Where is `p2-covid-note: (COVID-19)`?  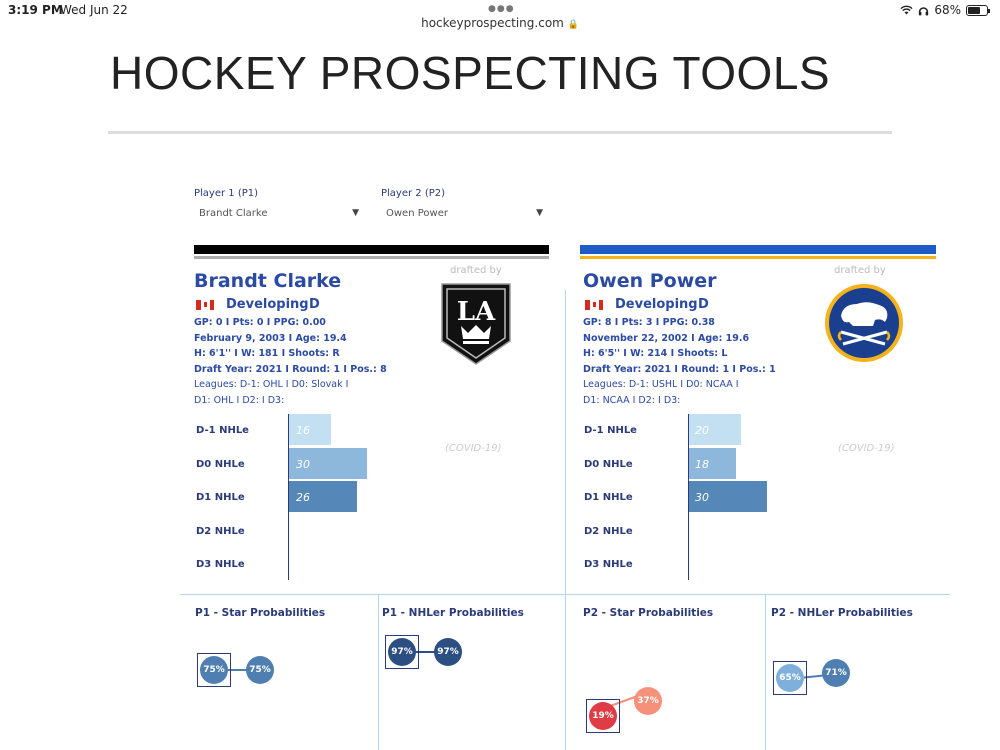 p2-covid-note: (COVID-19) is located at coordinates (866, 448).